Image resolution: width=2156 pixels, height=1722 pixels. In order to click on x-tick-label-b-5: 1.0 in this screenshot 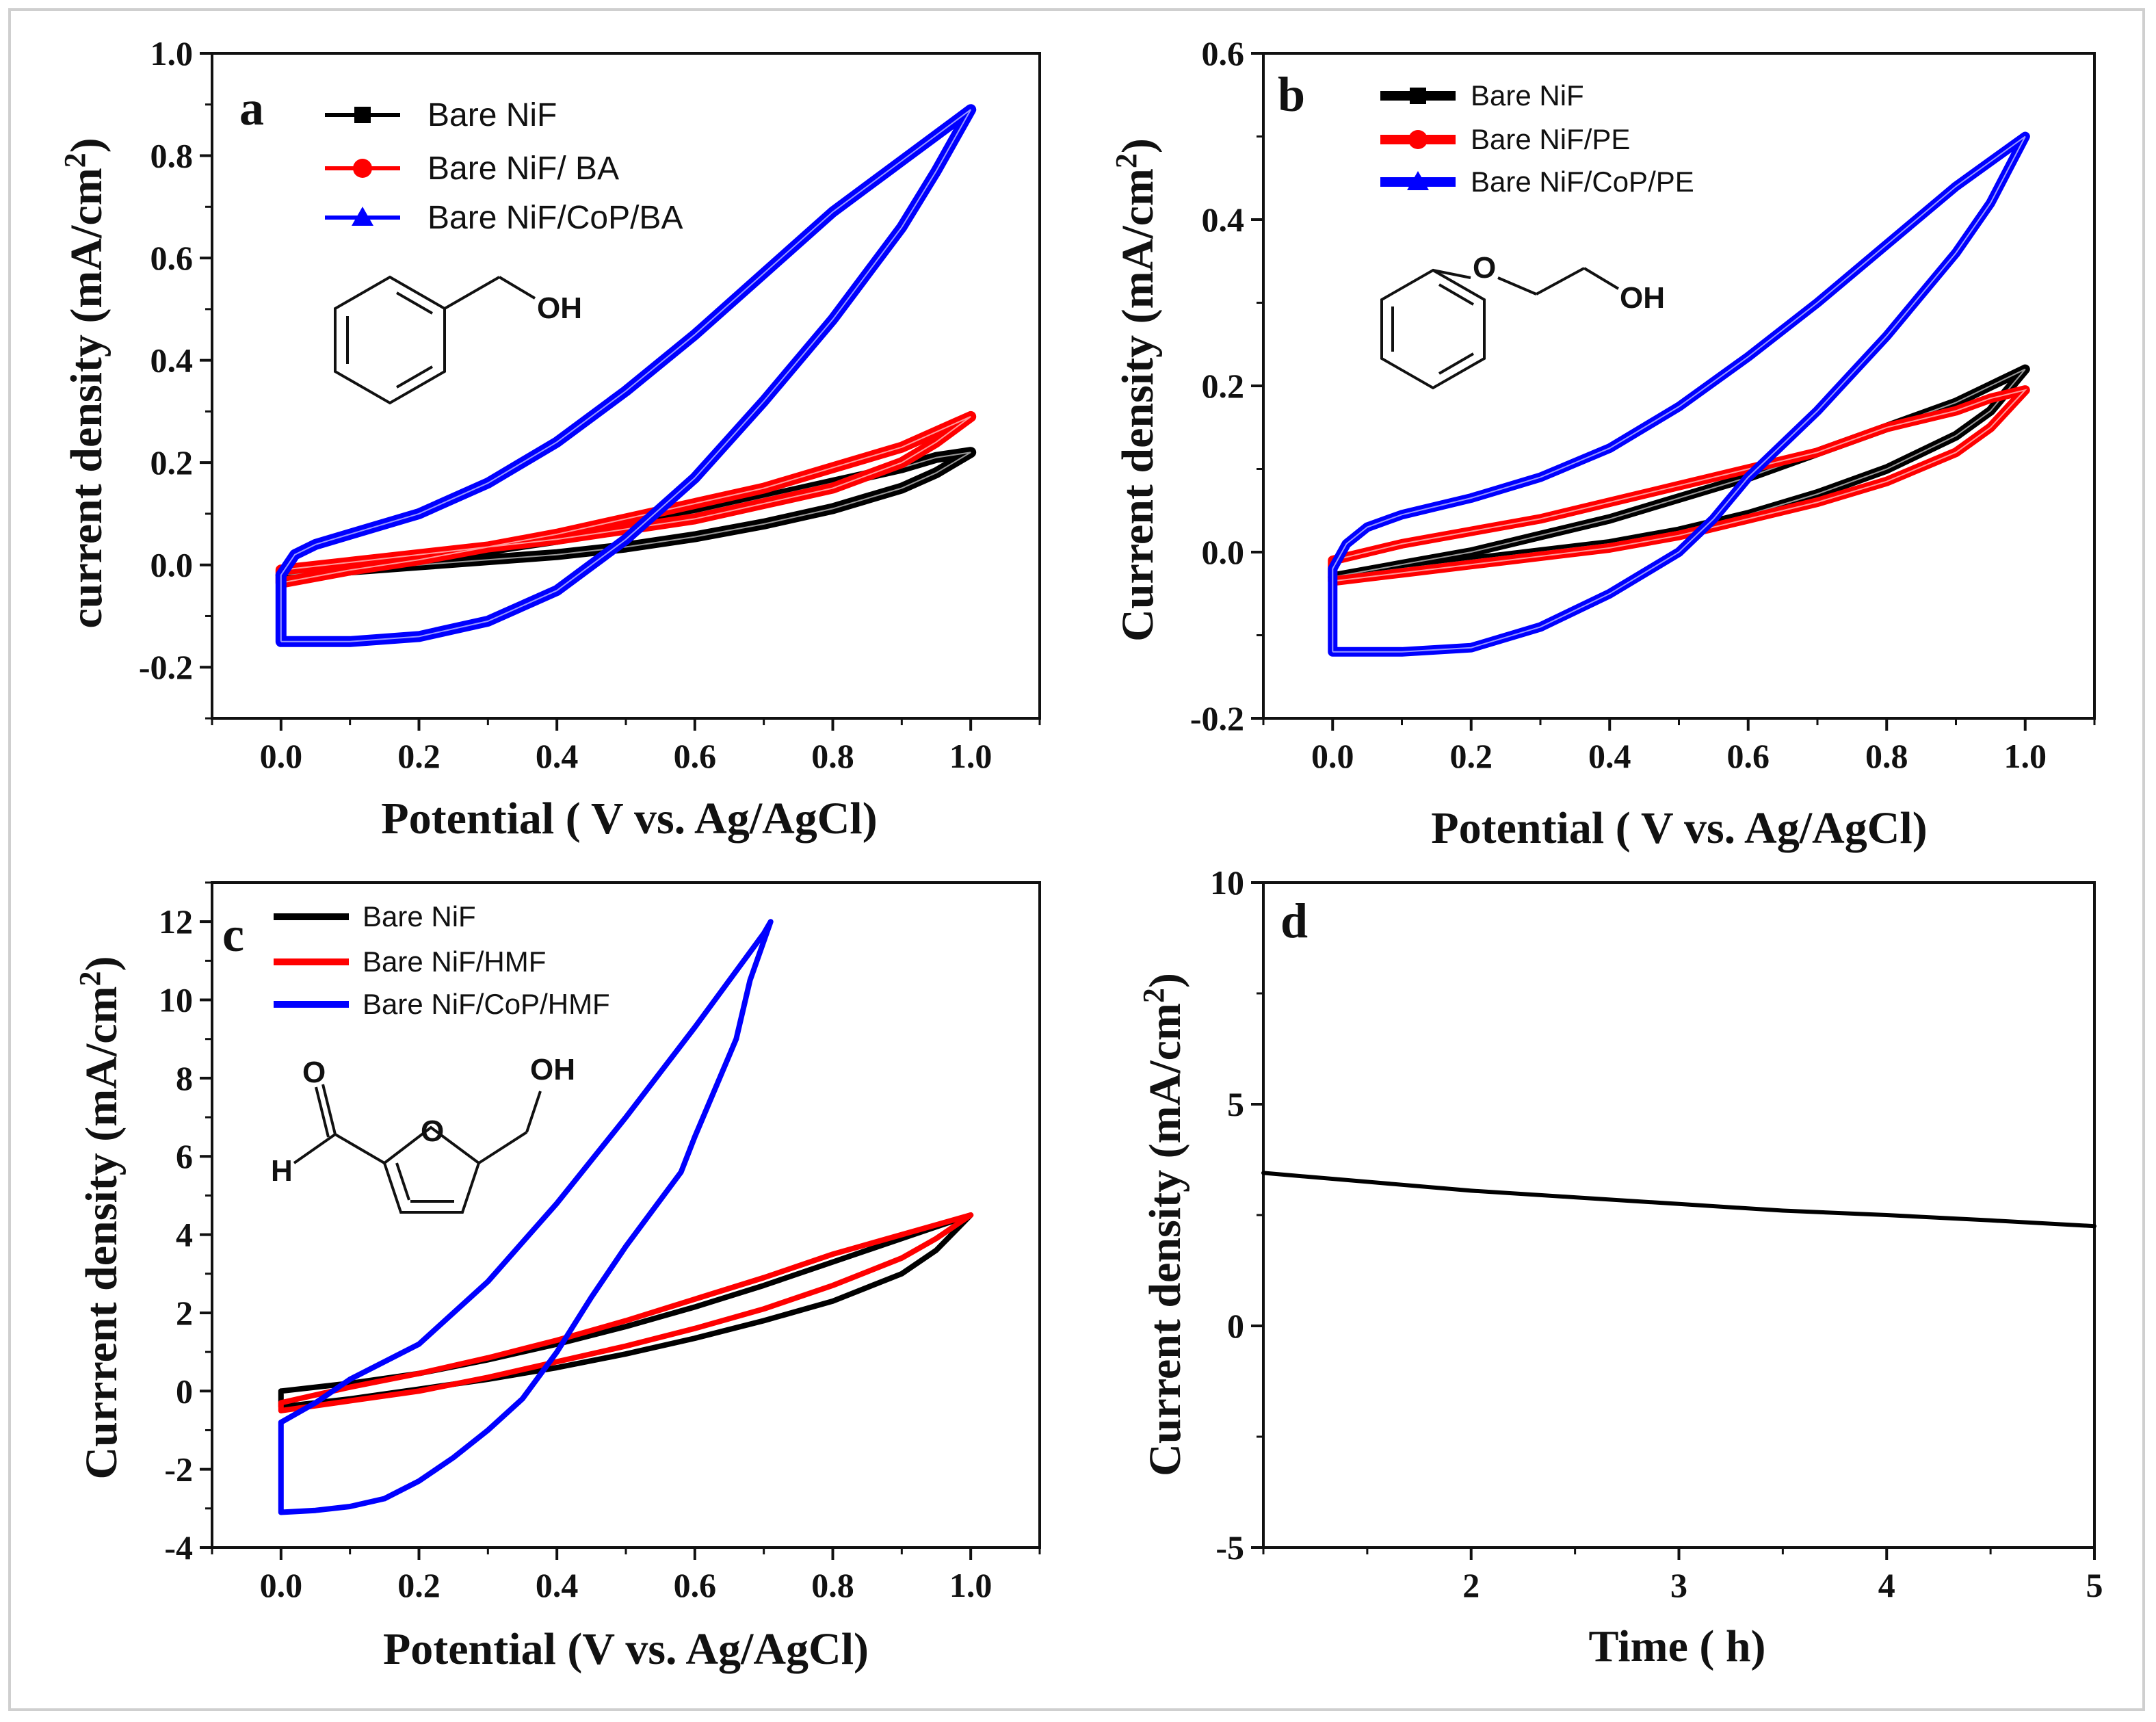, I will do `click(2025, 756)`.